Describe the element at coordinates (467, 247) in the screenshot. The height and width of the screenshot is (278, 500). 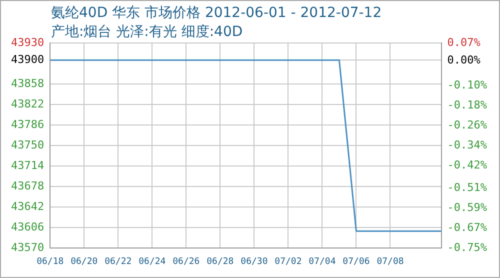
I see `y2-tick-label: -0.75%` at that location.